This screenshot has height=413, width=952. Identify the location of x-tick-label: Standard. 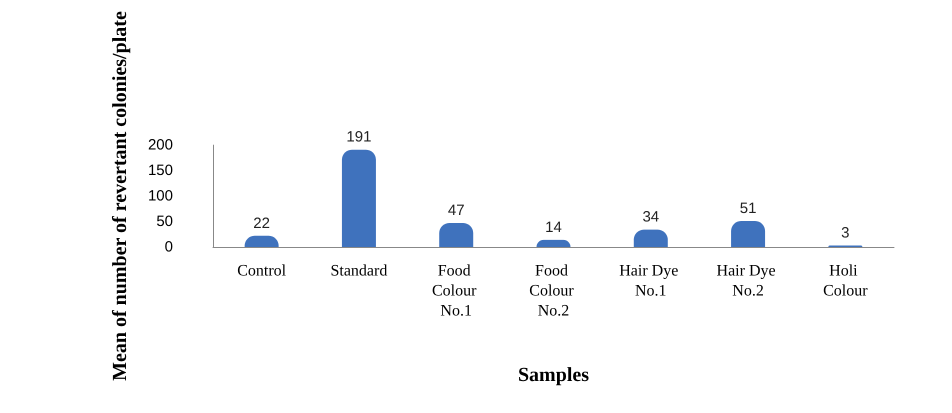
(359, 271).